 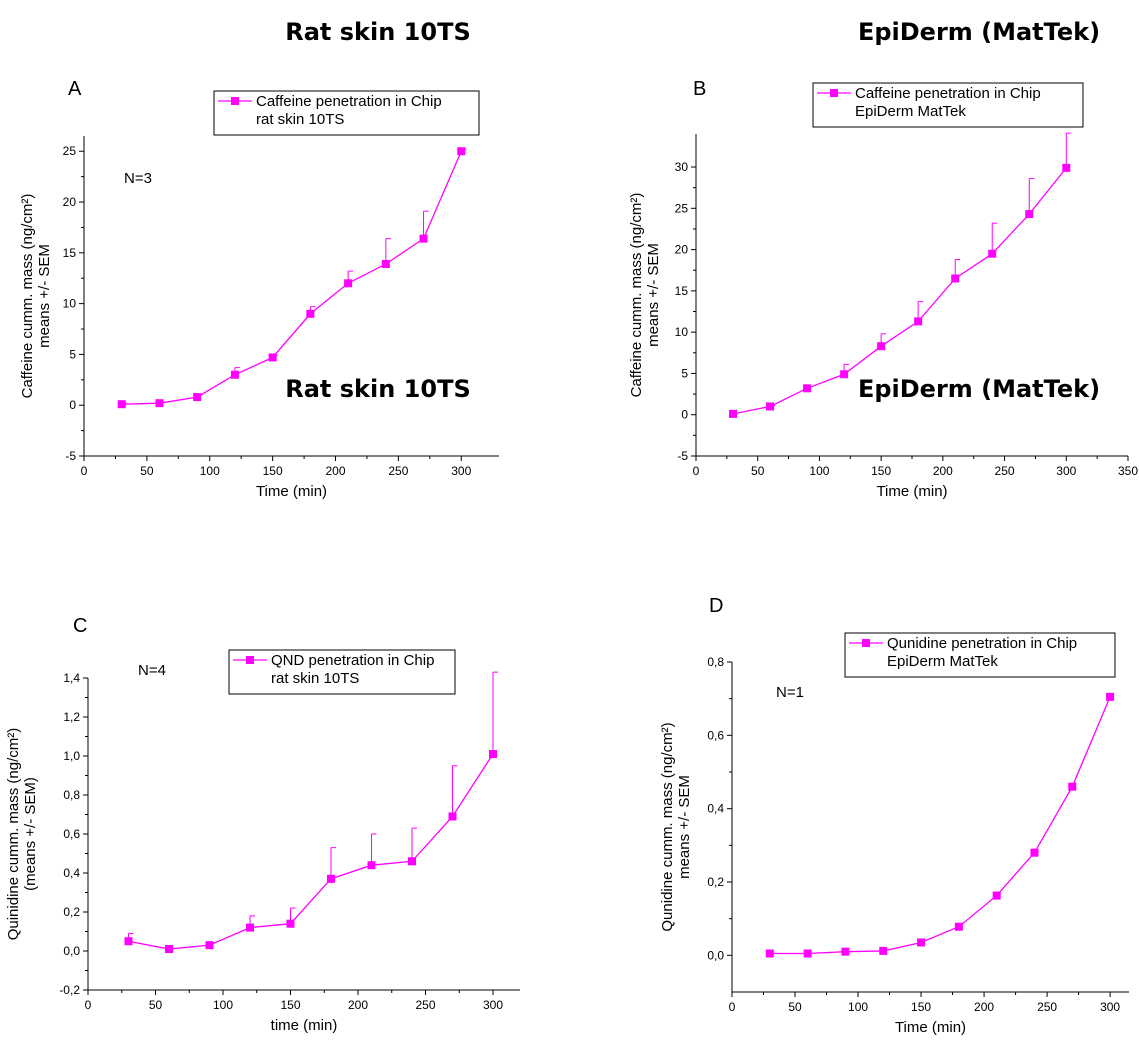 I want to click on y-tick-label: 20, so click(x=682, y=250).